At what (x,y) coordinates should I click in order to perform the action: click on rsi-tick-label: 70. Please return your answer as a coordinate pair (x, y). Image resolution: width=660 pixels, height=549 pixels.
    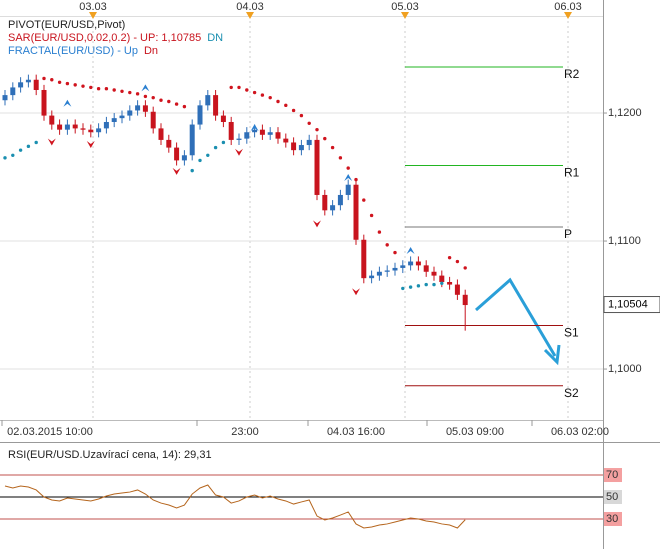
    Looking at the image, I should click on (612, 475).